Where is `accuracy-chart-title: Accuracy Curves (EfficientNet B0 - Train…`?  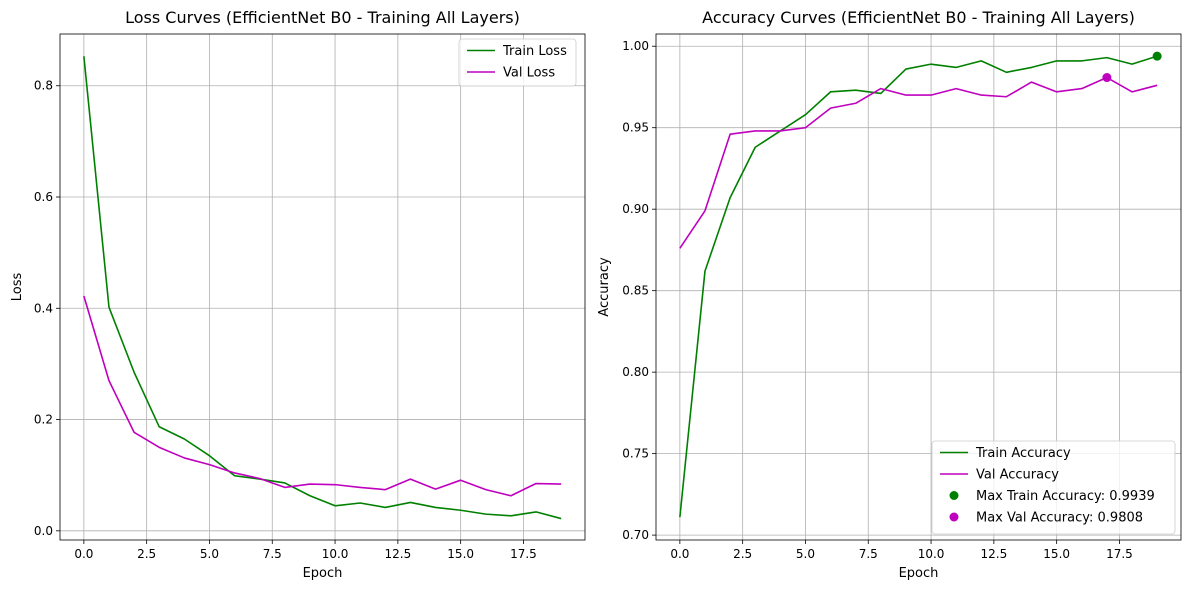 accuracy-chart-title: Accuracy Curves (EfficientNet B0 - Train… is located at coordinates (918, 17).